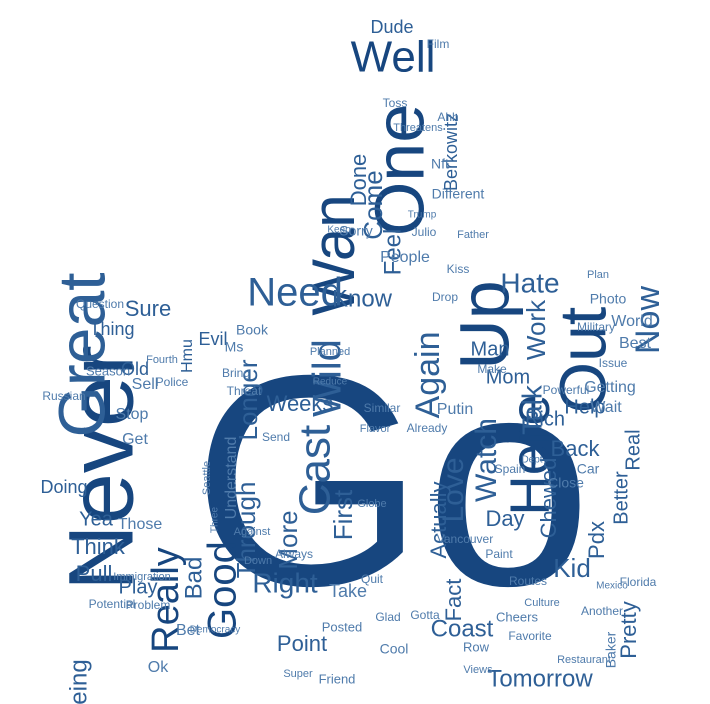 The height and width of the screenshot is (704, 710). I want to click on cloud-word: Pretty, so click(628, 629).